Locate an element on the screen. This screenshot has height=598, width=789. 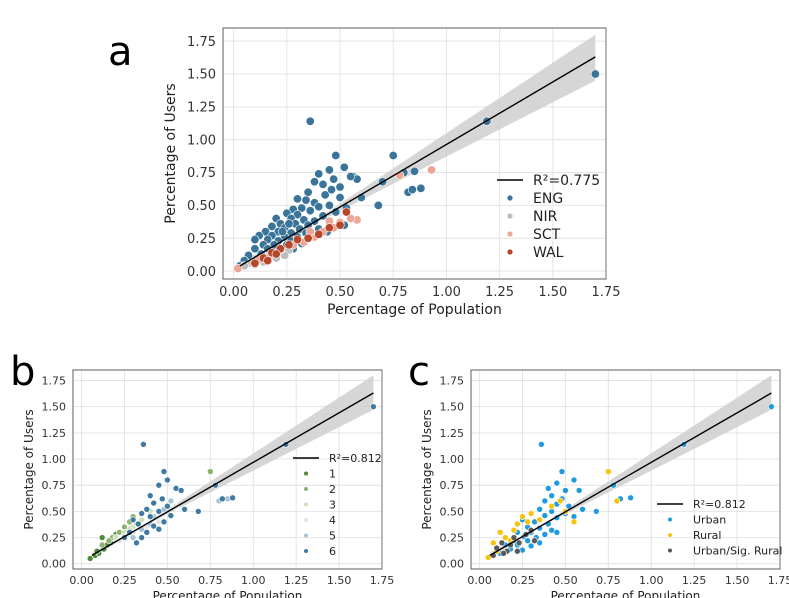
legend-entry-label: 1 is located at coordinates (332, 473).